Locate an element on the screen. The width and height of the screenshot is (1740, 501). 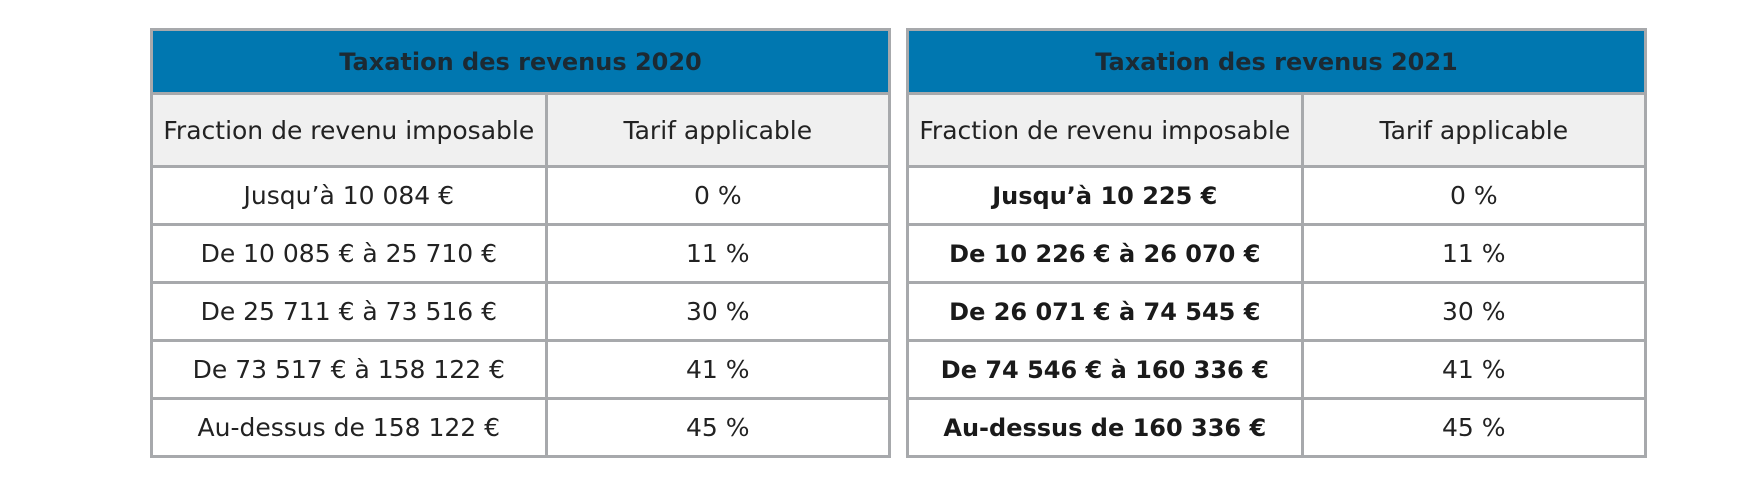
income-bracket-cell: De 10 085 € à 25 710 € is located at coordinates (349, 253).